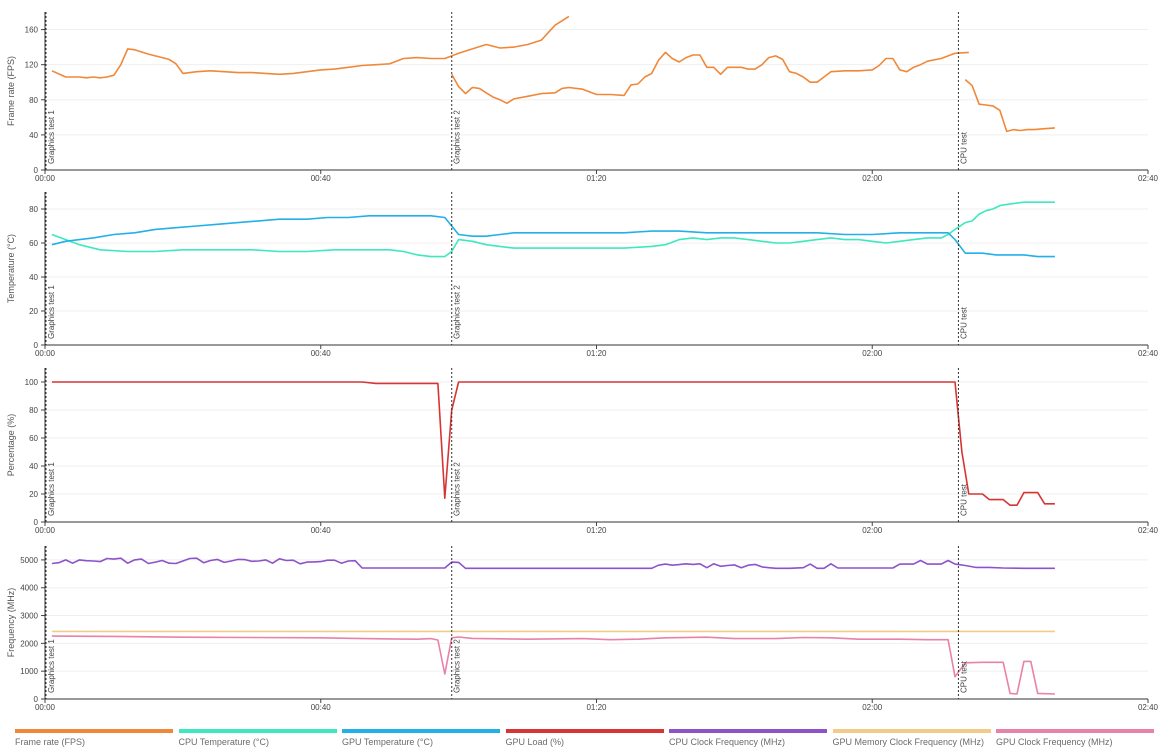 The image size is (1170, 753). What do you see at coordinates (1054, 742) in the screenshot?
I see `legend-label: GPU Clock Frequency (MHz)` at bounding box center [1054, 742].